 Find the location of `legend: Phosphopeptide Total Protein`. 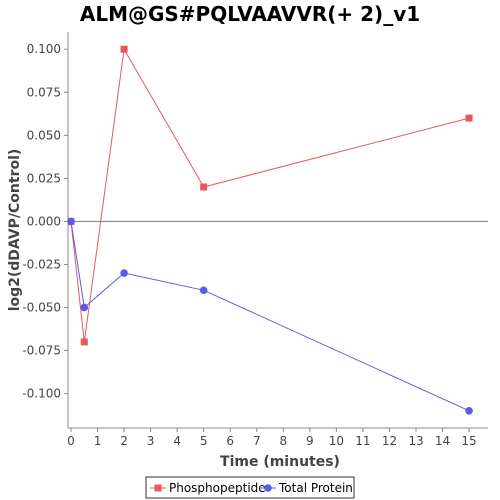

legend: Phosphopeptide Total Protein is located at coordinates (250, 487).